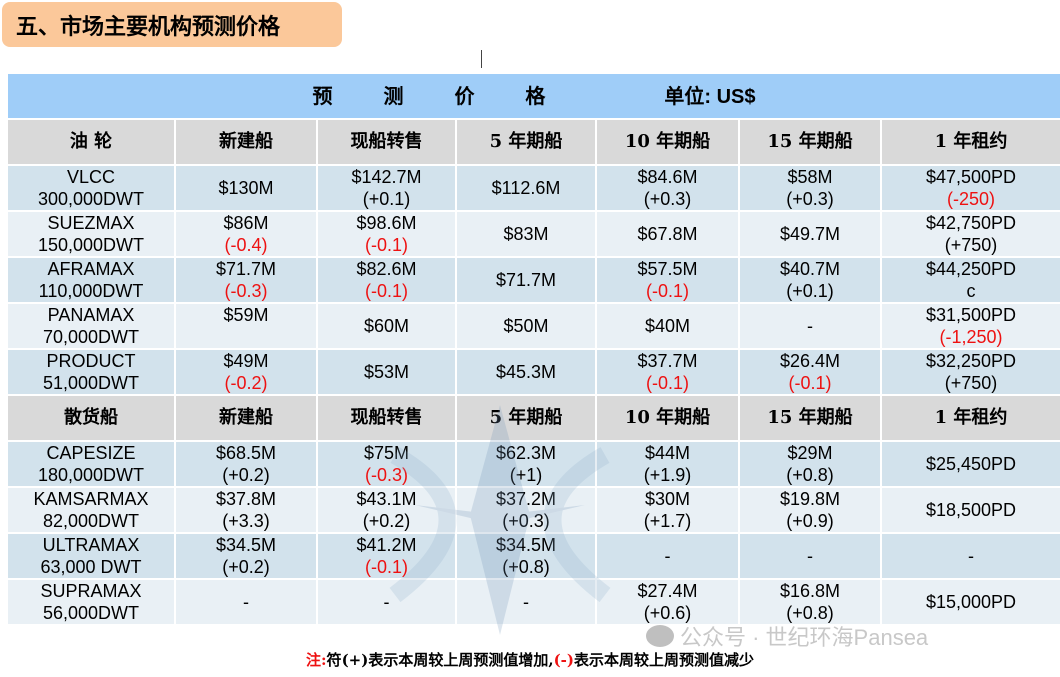 The height and width of the screenshot is (677, 1060). Describe the element at coordinates (246, 326) in the screenshot. I see `price-cell: $59M` at that location.